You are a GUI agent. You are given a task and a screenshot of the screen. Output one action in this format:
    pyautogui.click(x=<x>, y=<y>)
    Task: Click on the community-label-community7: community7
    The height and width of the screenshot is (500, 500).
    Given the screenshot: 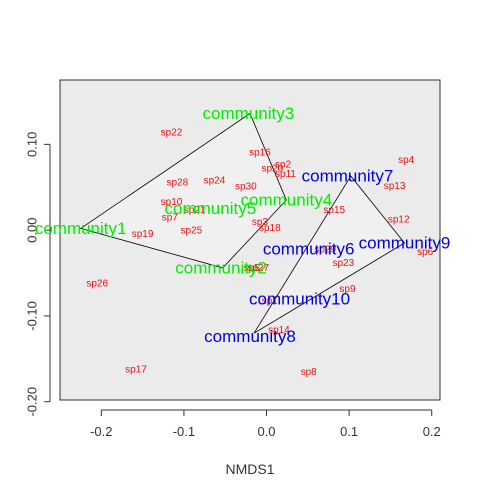 What is the action you would take?
    pyautogui.click(x=348, y=176)
    